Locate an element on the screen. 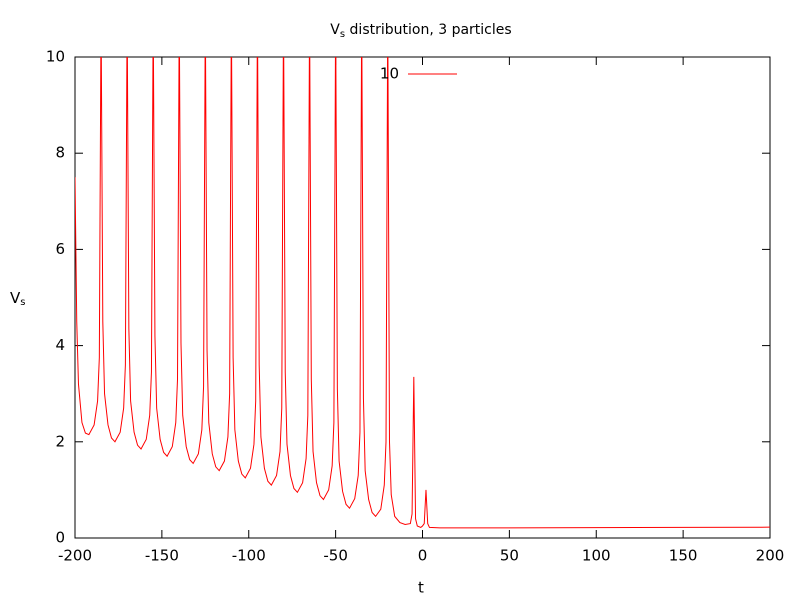 This screenshot has height=600, width=800. y-tick-label: 8 is located at coordinates (60, 153).